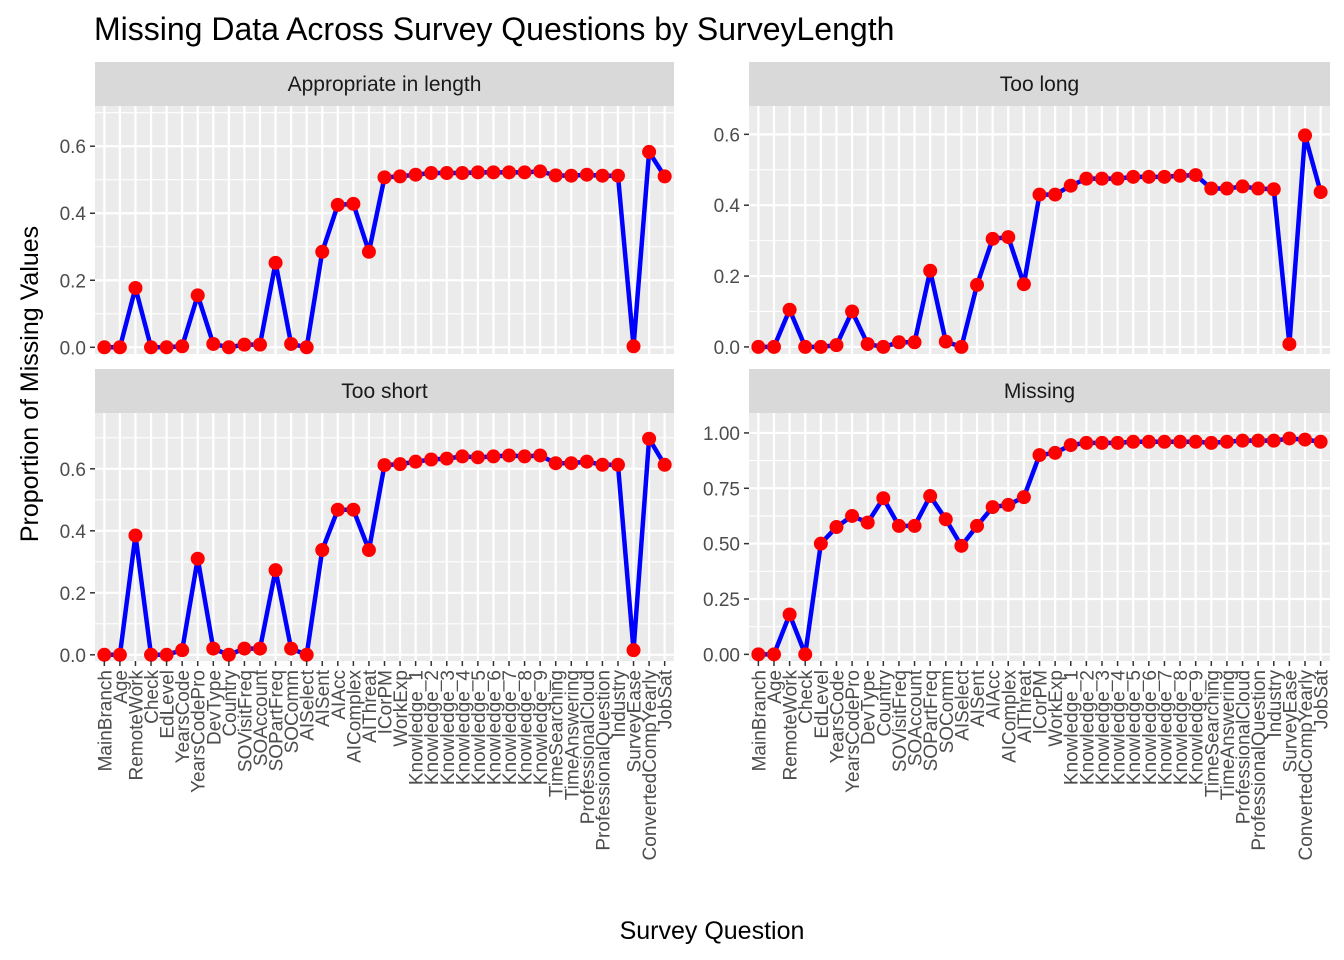 This screenshot has height=960, width=1344. I want to click on x-tick-label: EdLevel, so click(168, 704).